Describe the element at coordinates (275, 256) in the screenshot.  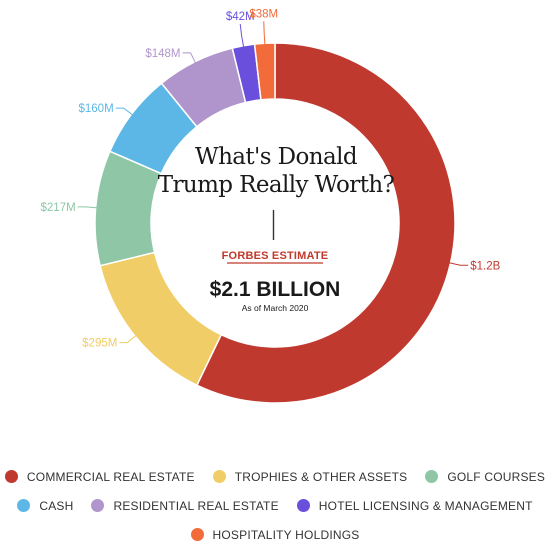
I see `chart-subtitle: FORBES ESTIMATE` at that location.